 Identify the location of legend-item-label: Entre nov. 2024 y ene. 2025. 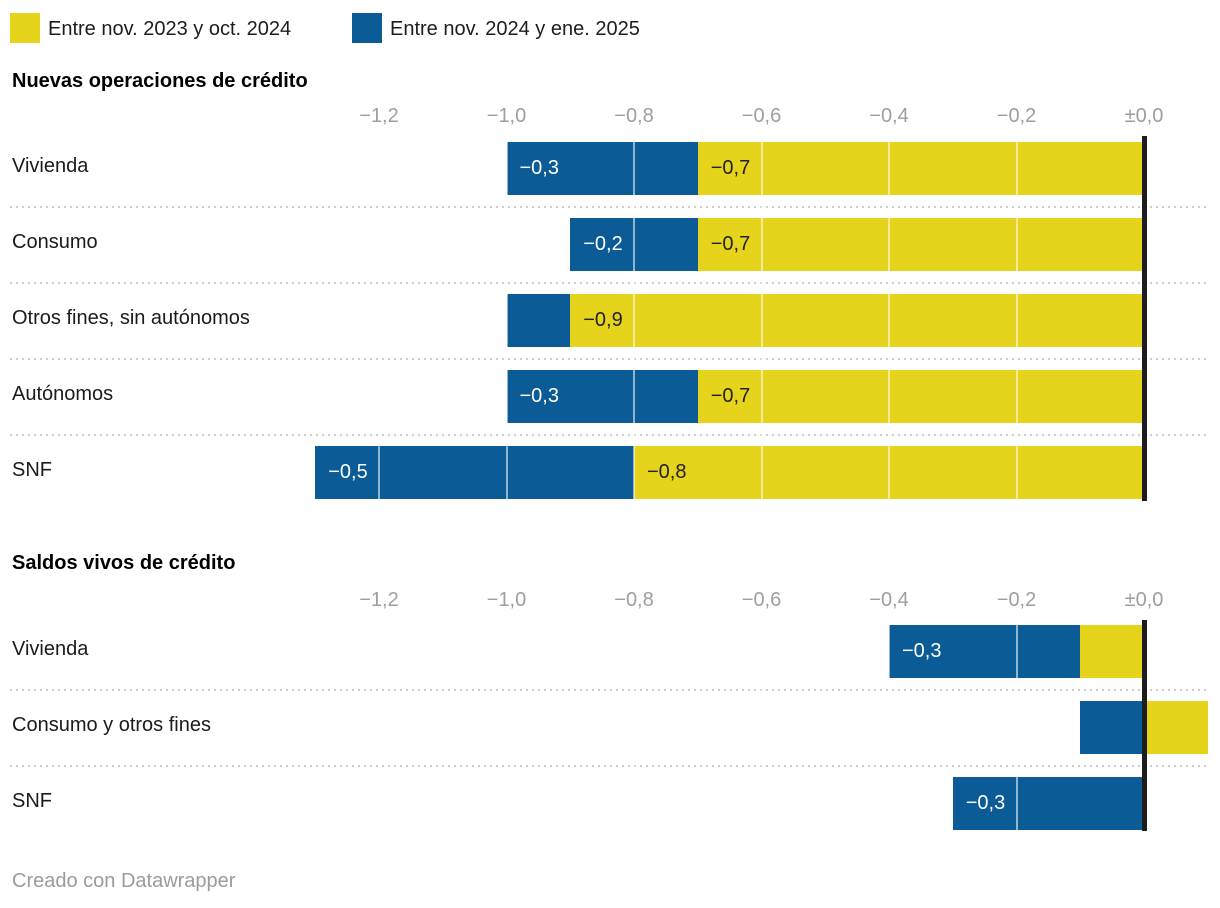
(515, 29).